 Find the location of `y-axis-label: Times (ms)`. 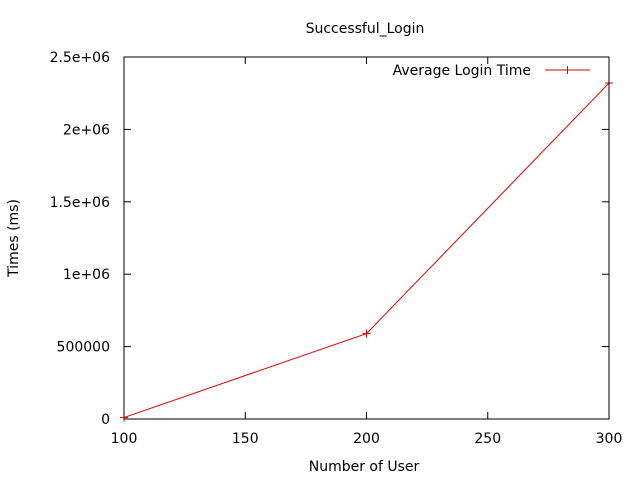

y-axis-label: Times (ms) is located at coordinates (14, 238).